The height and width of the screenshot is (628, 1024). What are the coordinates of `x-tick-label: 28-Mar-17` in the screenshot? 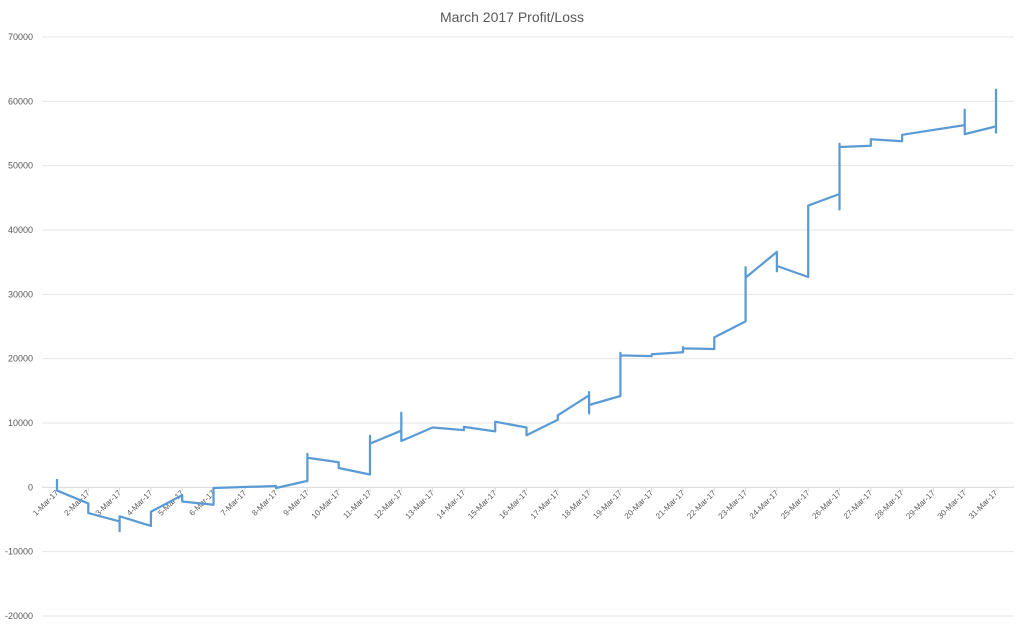 It's located at (889, 504).